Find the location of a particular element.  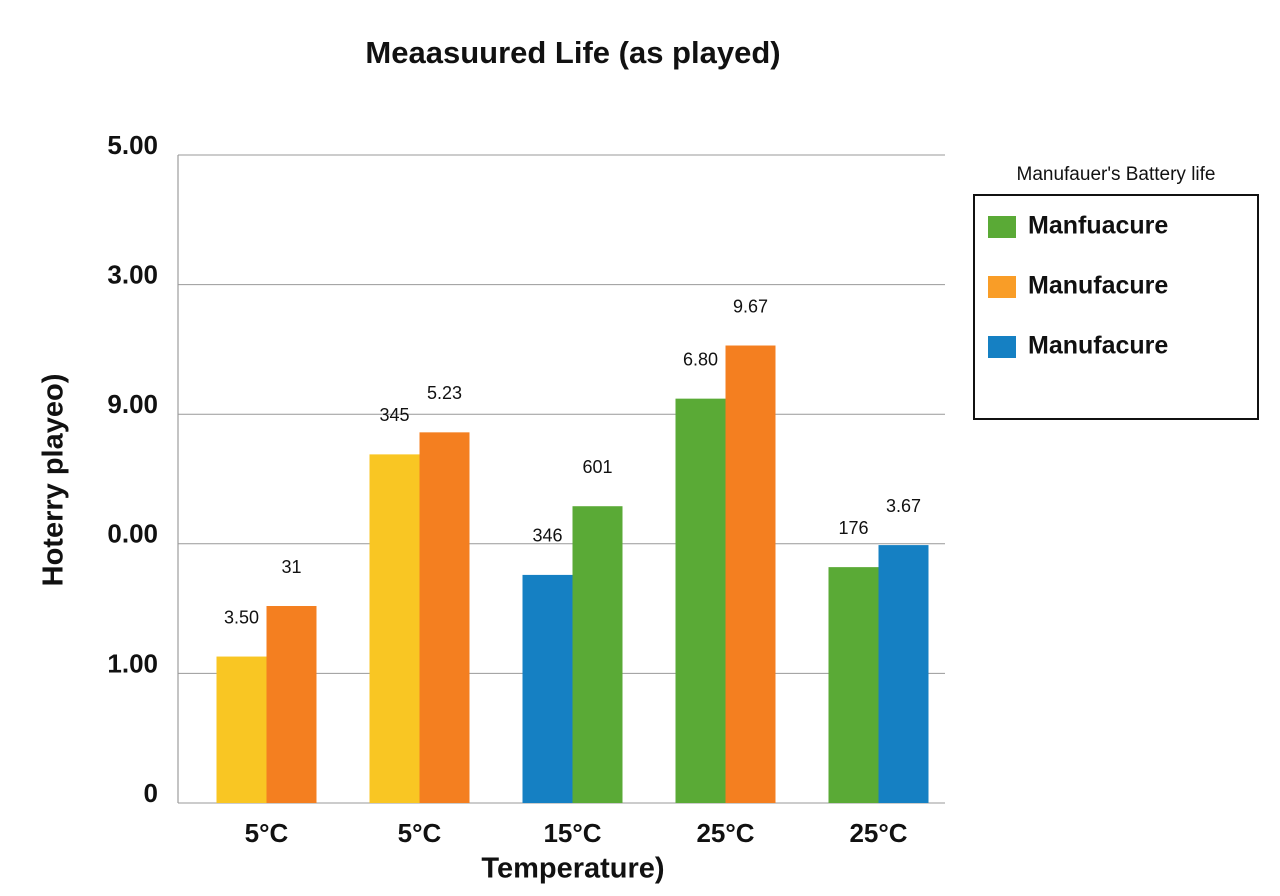

y-axis-label: Hoterry playeo) is located at coordinates (54, 480).